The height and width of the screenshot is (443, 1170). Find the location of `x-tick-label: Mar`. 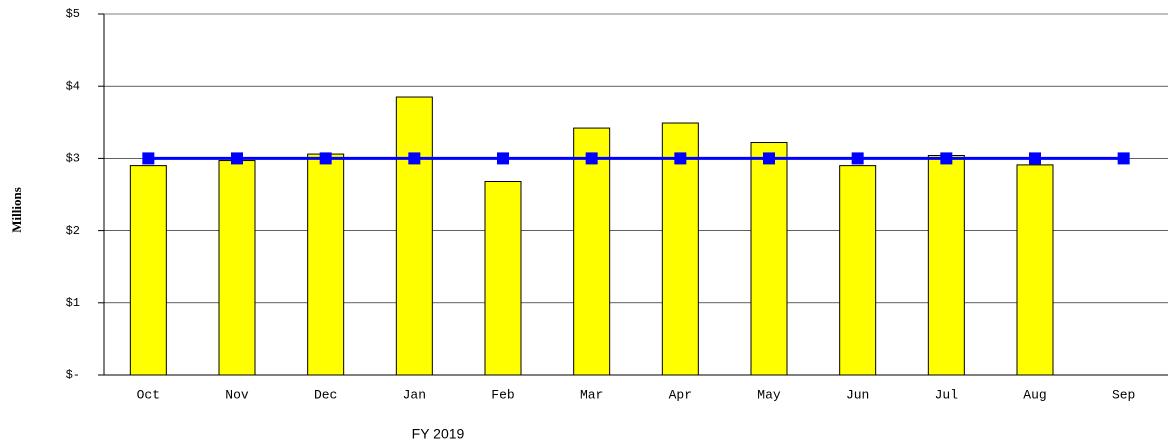

x-tick-label: Mar is located at coordinates (591, 394).